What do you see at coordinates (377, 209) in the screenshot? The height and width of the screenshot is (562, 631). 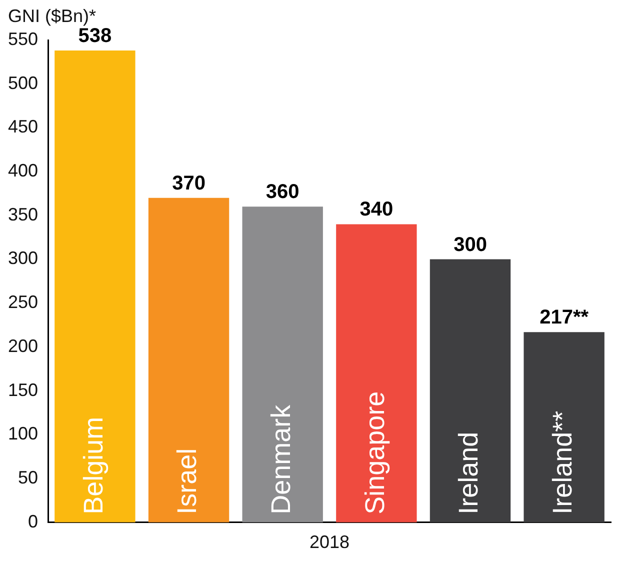 I see `data-label: 340` at bounding box center [377, 209].